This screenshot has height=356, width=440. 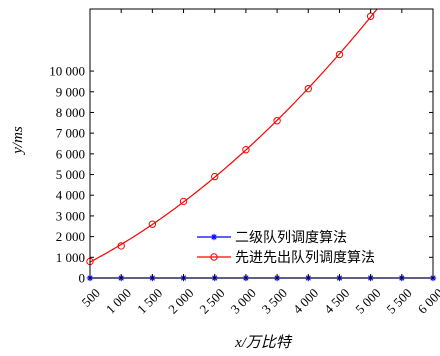 What do you see at coordinates (70, 91) in the screenshot?
I see `y-tick-label: 9 000` at bounding box center [70, 91].